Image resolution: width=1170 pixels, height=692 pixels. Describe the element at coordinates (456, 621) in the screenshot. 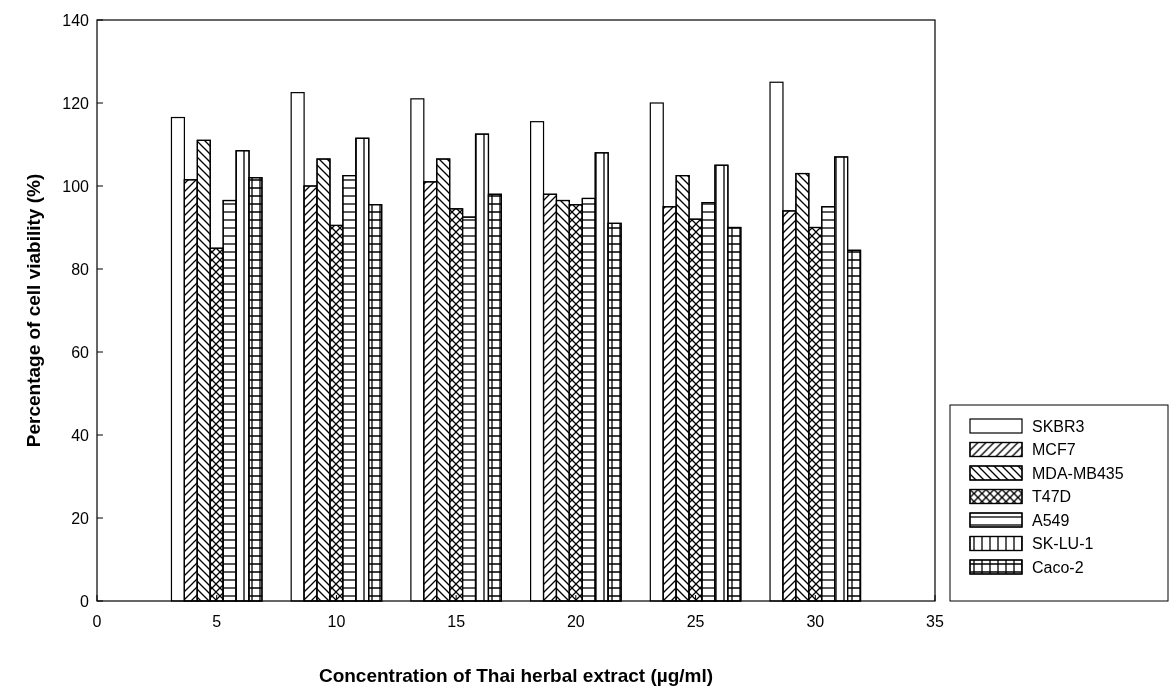

I see `x-tick-label: 15` at that location.